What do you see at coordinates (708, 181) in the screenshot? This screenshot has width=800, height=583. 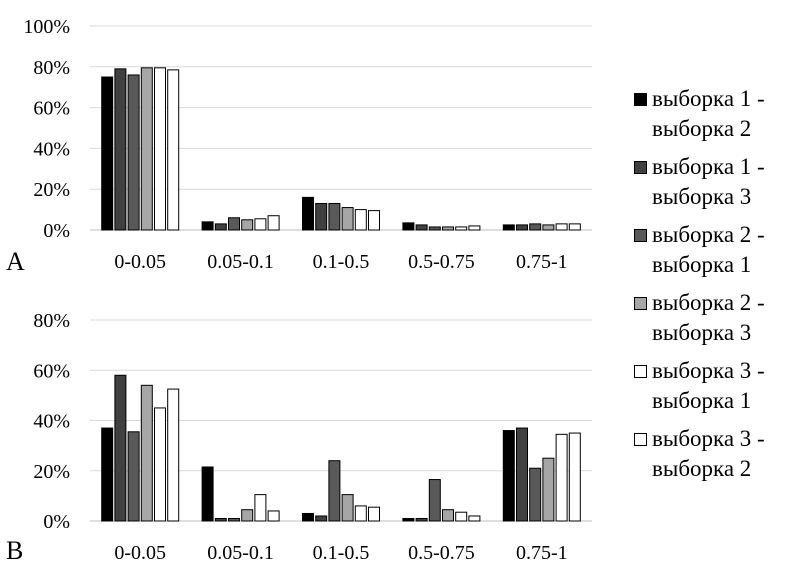 I see `legend-label: выборка 1 - выборка 3` at bounding box center [708, 181].